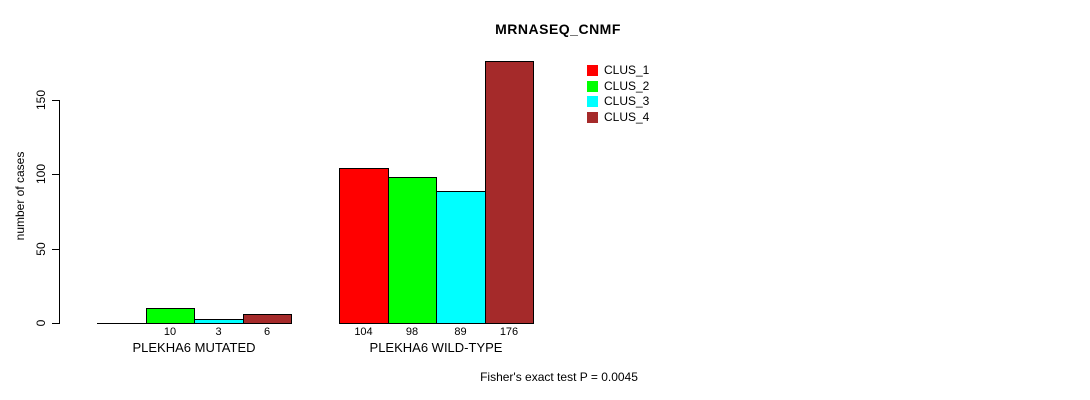  What do you see at coordinates (559, 377) in the screenshot?
I see `p-value-annotation: Fisher's exact test P = 0.0045` at bounding box center [559, 377].